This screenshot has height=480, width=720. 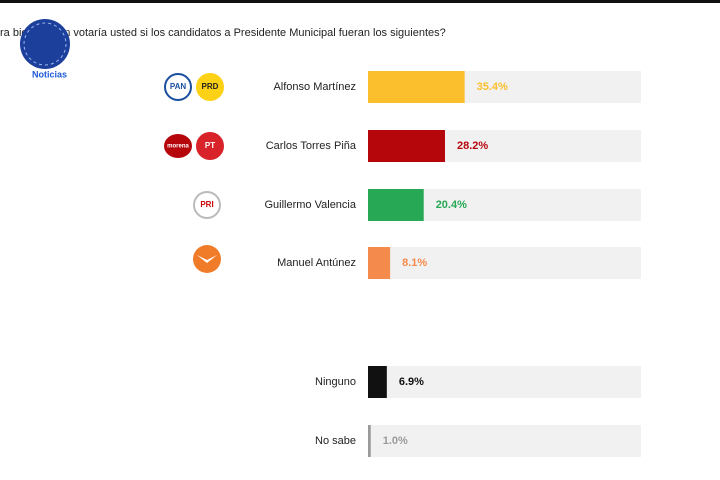 What do you see at coordinates (492, 87) in the screenshot?
I see `value-label: 35.4%` at bounding box center [492, 87].